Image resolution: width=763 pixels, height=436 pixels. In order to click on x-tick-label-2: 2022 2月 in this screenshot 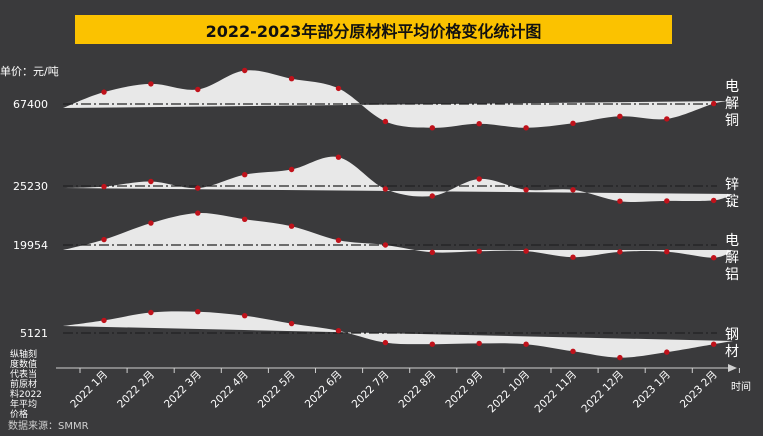, I will do `click(136, 390)`.